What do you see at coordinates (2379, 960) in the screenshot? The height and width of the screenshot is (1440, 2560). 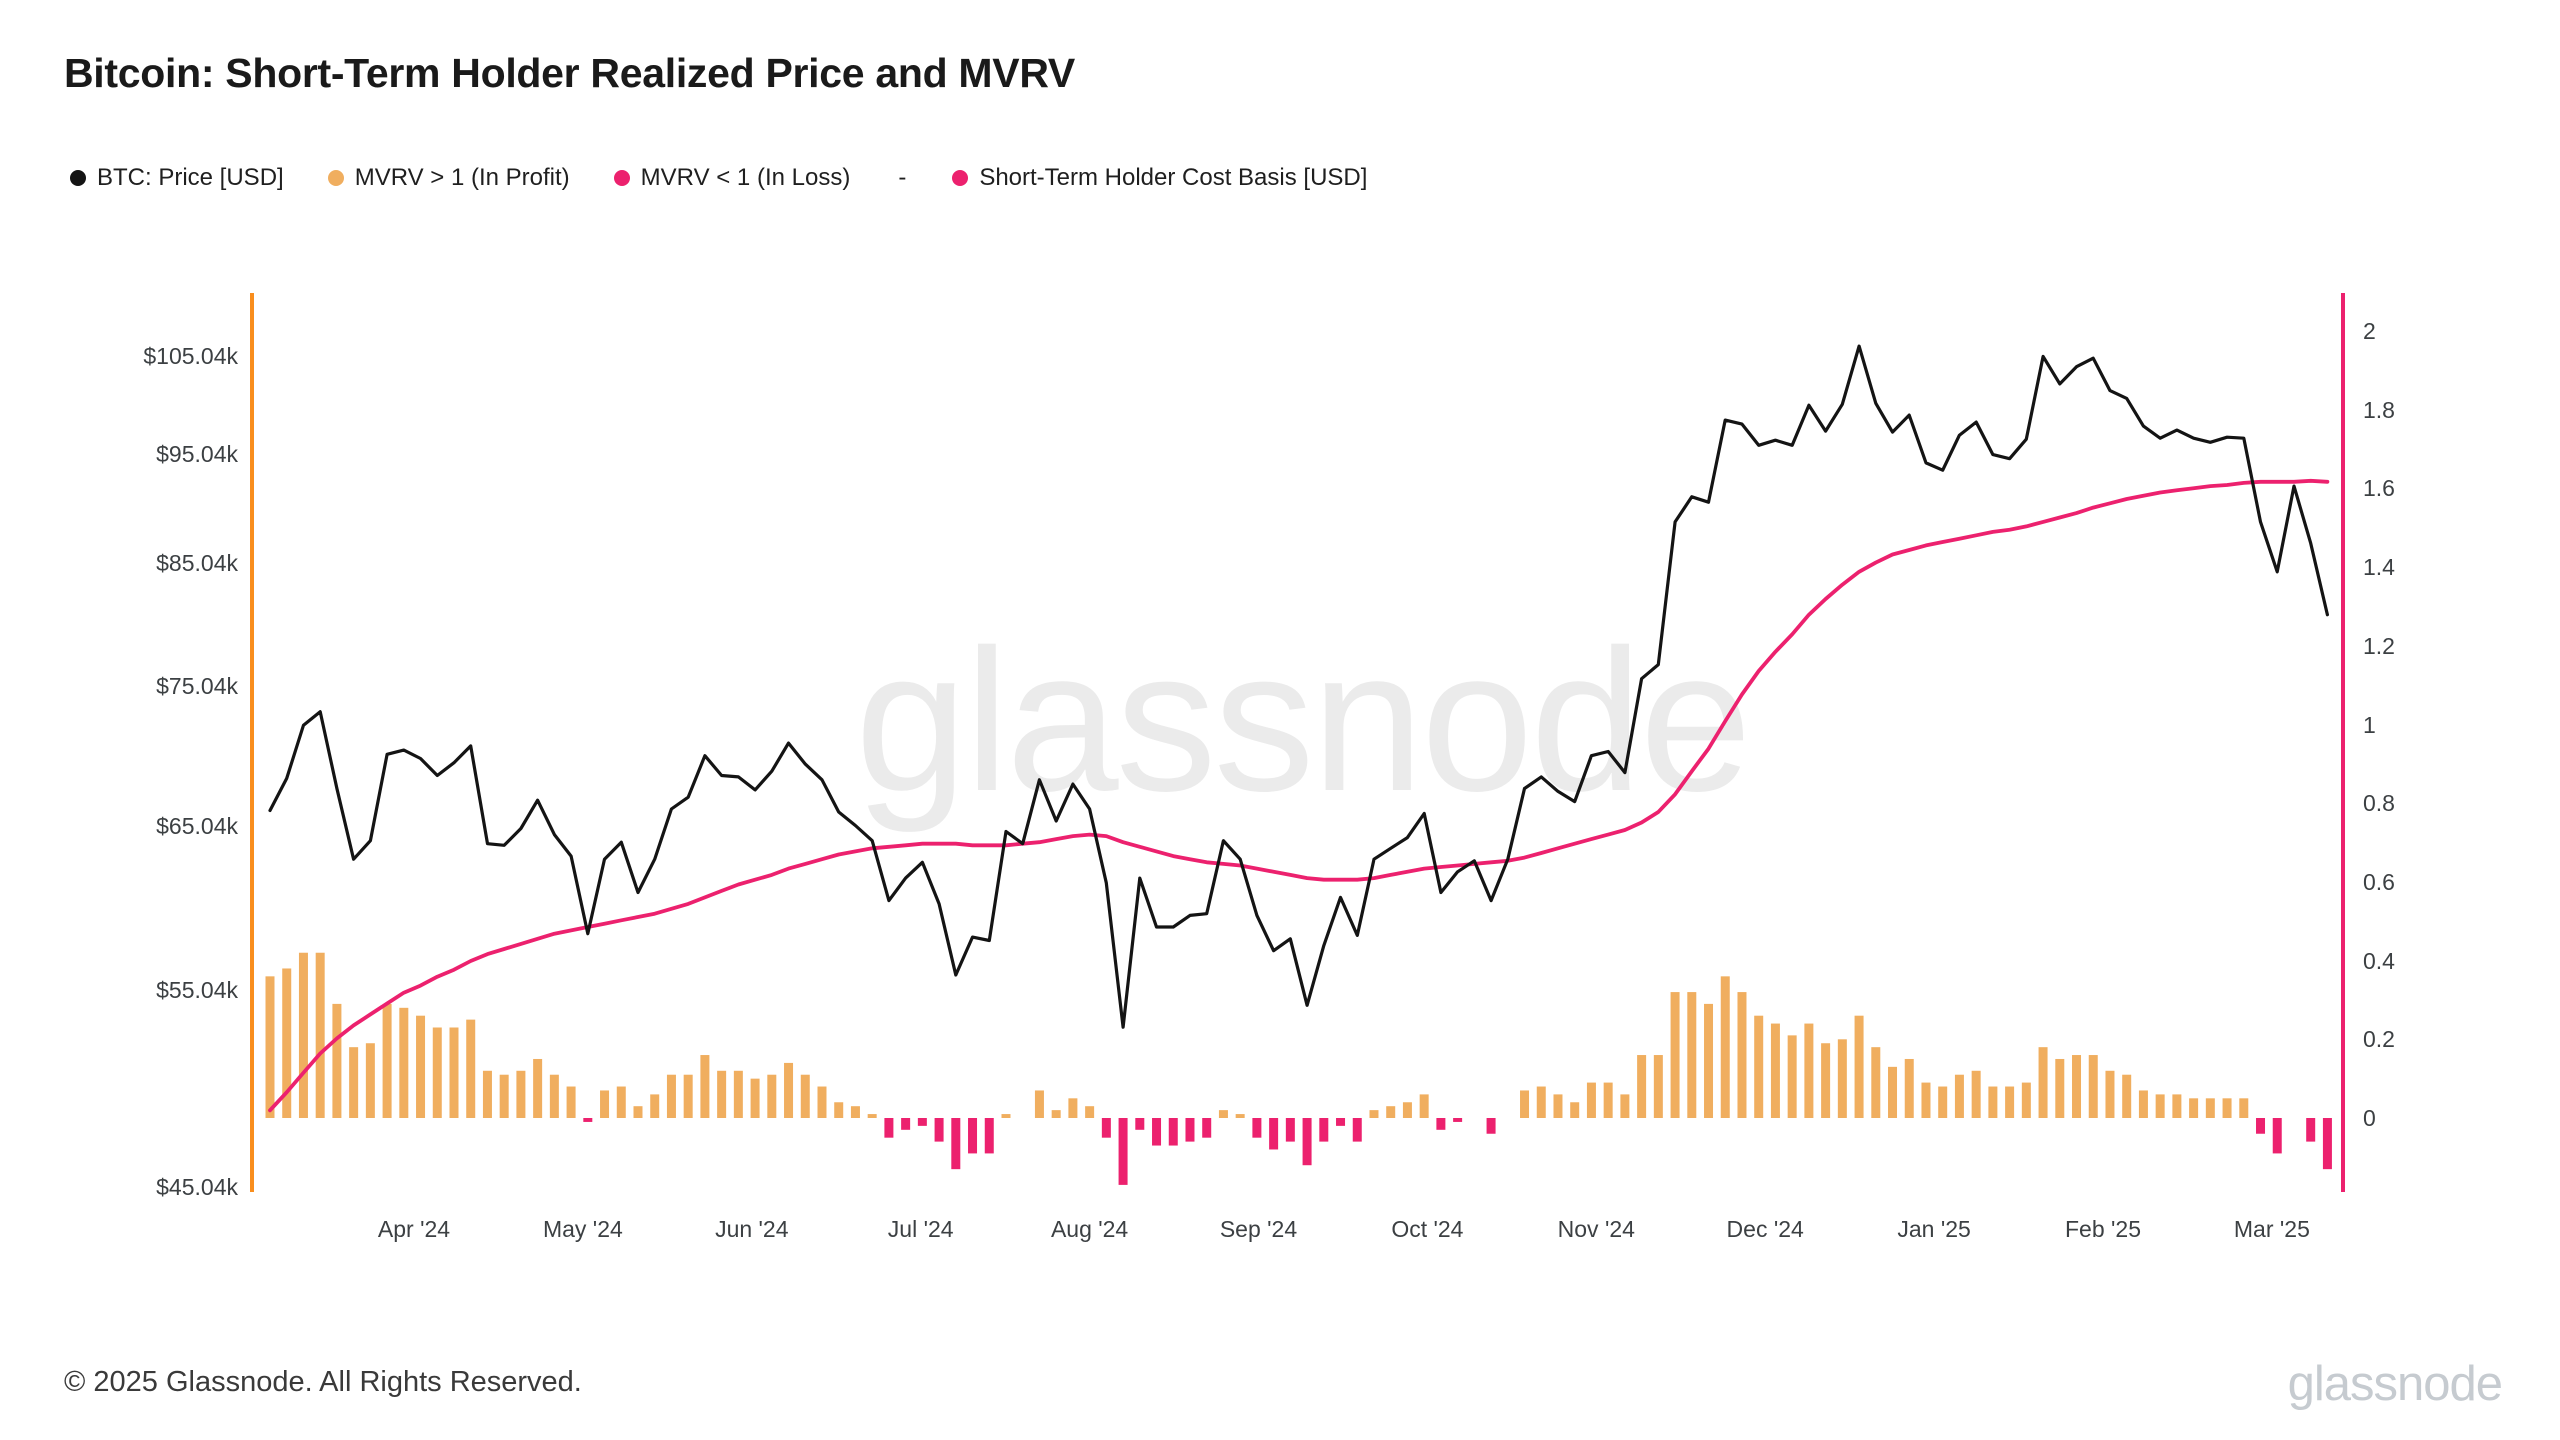 I see `y-right-tick-label: 0.4` at bounding box center [2379, 960].